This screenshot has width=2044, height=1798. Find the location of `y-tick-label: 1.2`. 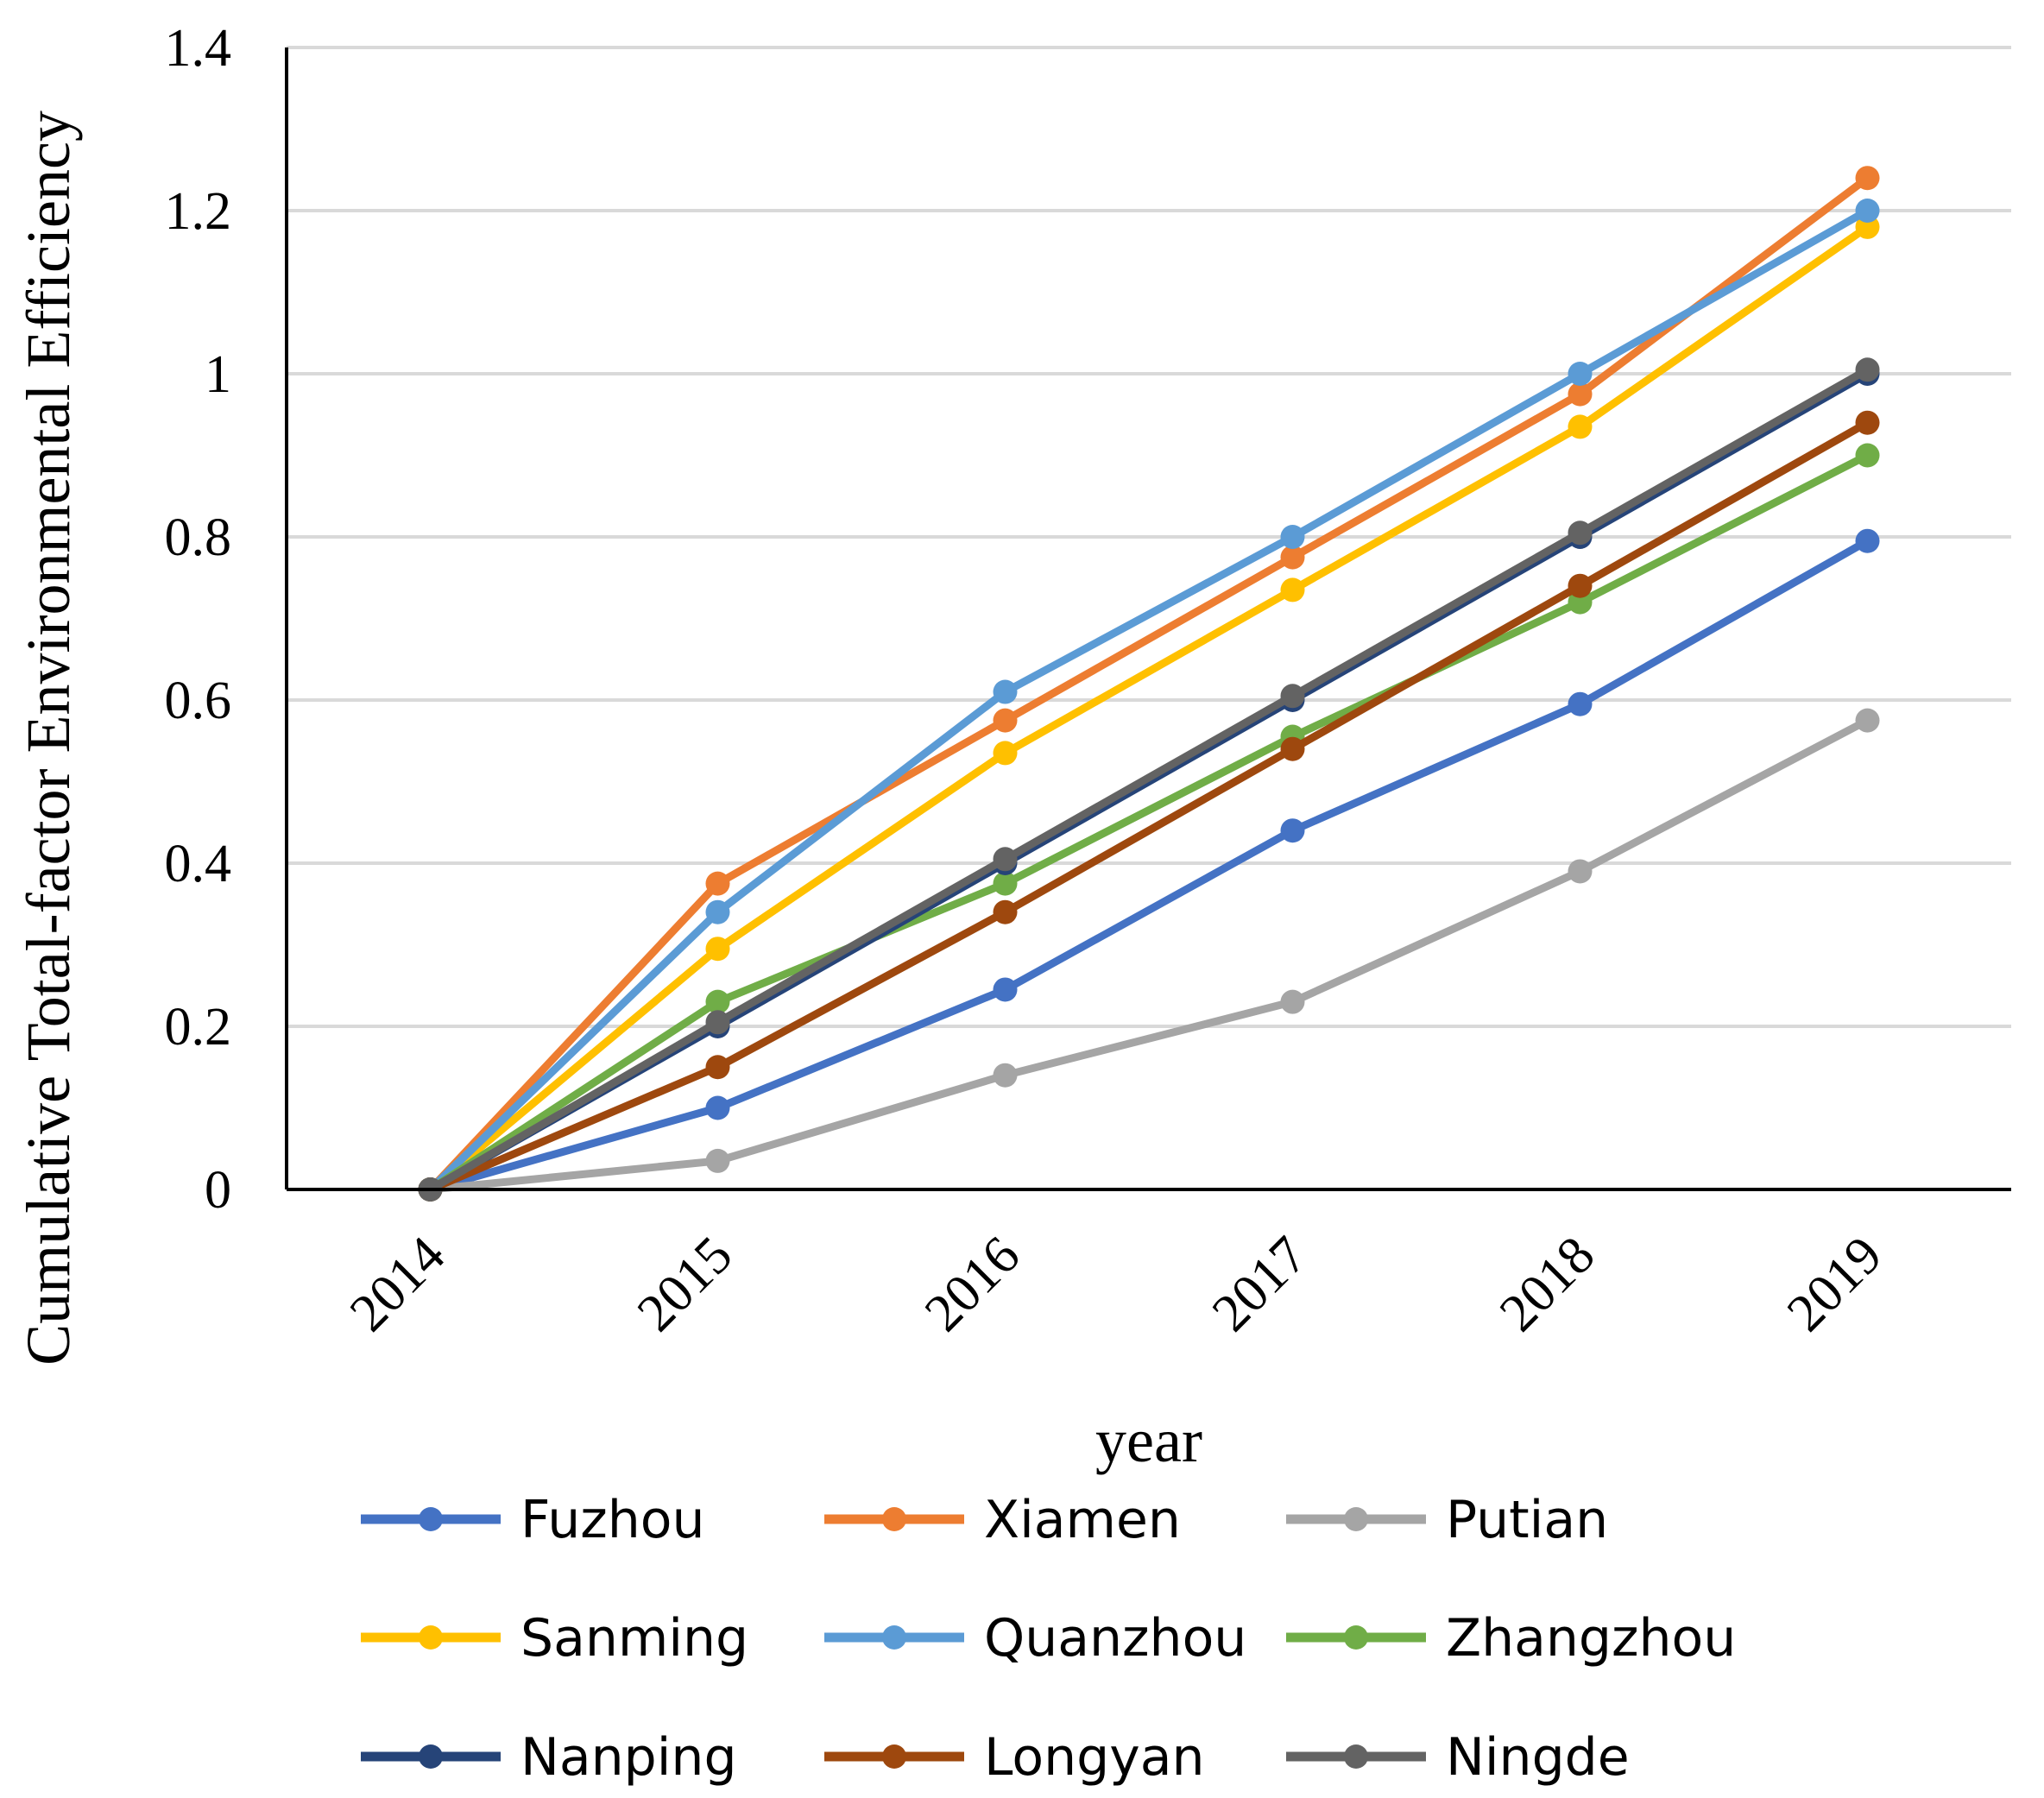

y-tick-label: 1.2 is located at coordinates (198, 211).